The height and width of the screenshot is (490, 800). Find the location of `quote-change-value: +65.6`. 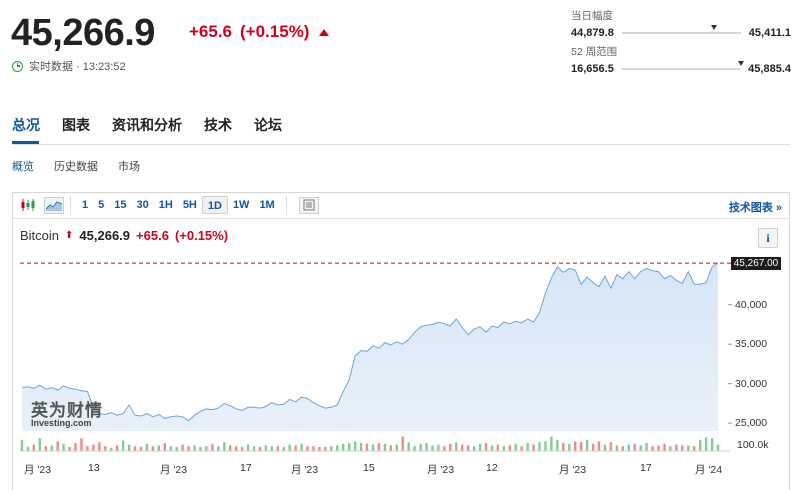

quote-change-value: +65.6 is located at coordinates (211, 31).